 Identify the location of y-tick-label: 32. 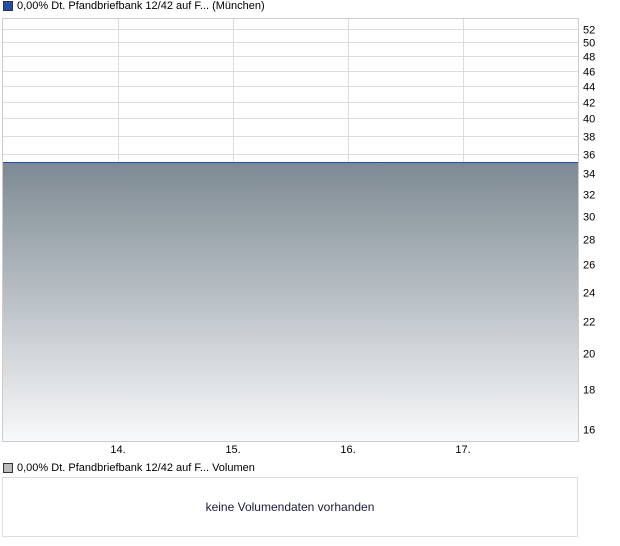
(589, 196).